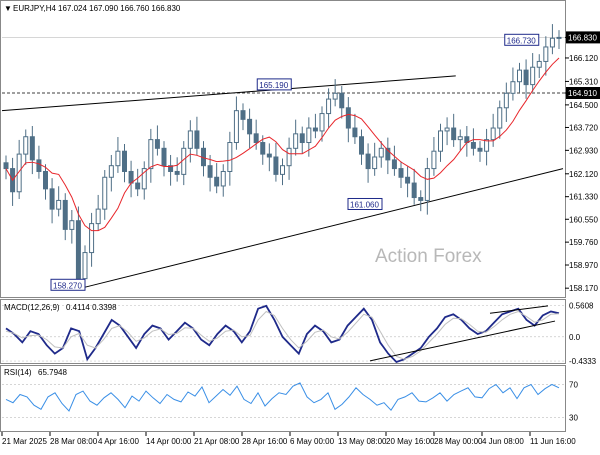  I want to click on macd-trendline-lower, so click(462, 341).